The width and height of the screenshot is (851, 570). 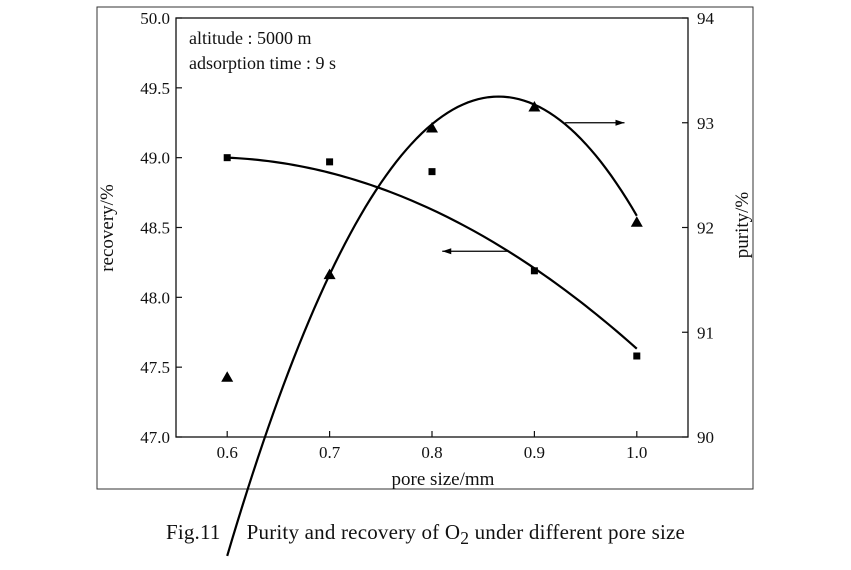 What do you see at coordinates (155, 367) in the screenshot?
I see `y-tick-label: 47.5` at bounding box center [155, 367].